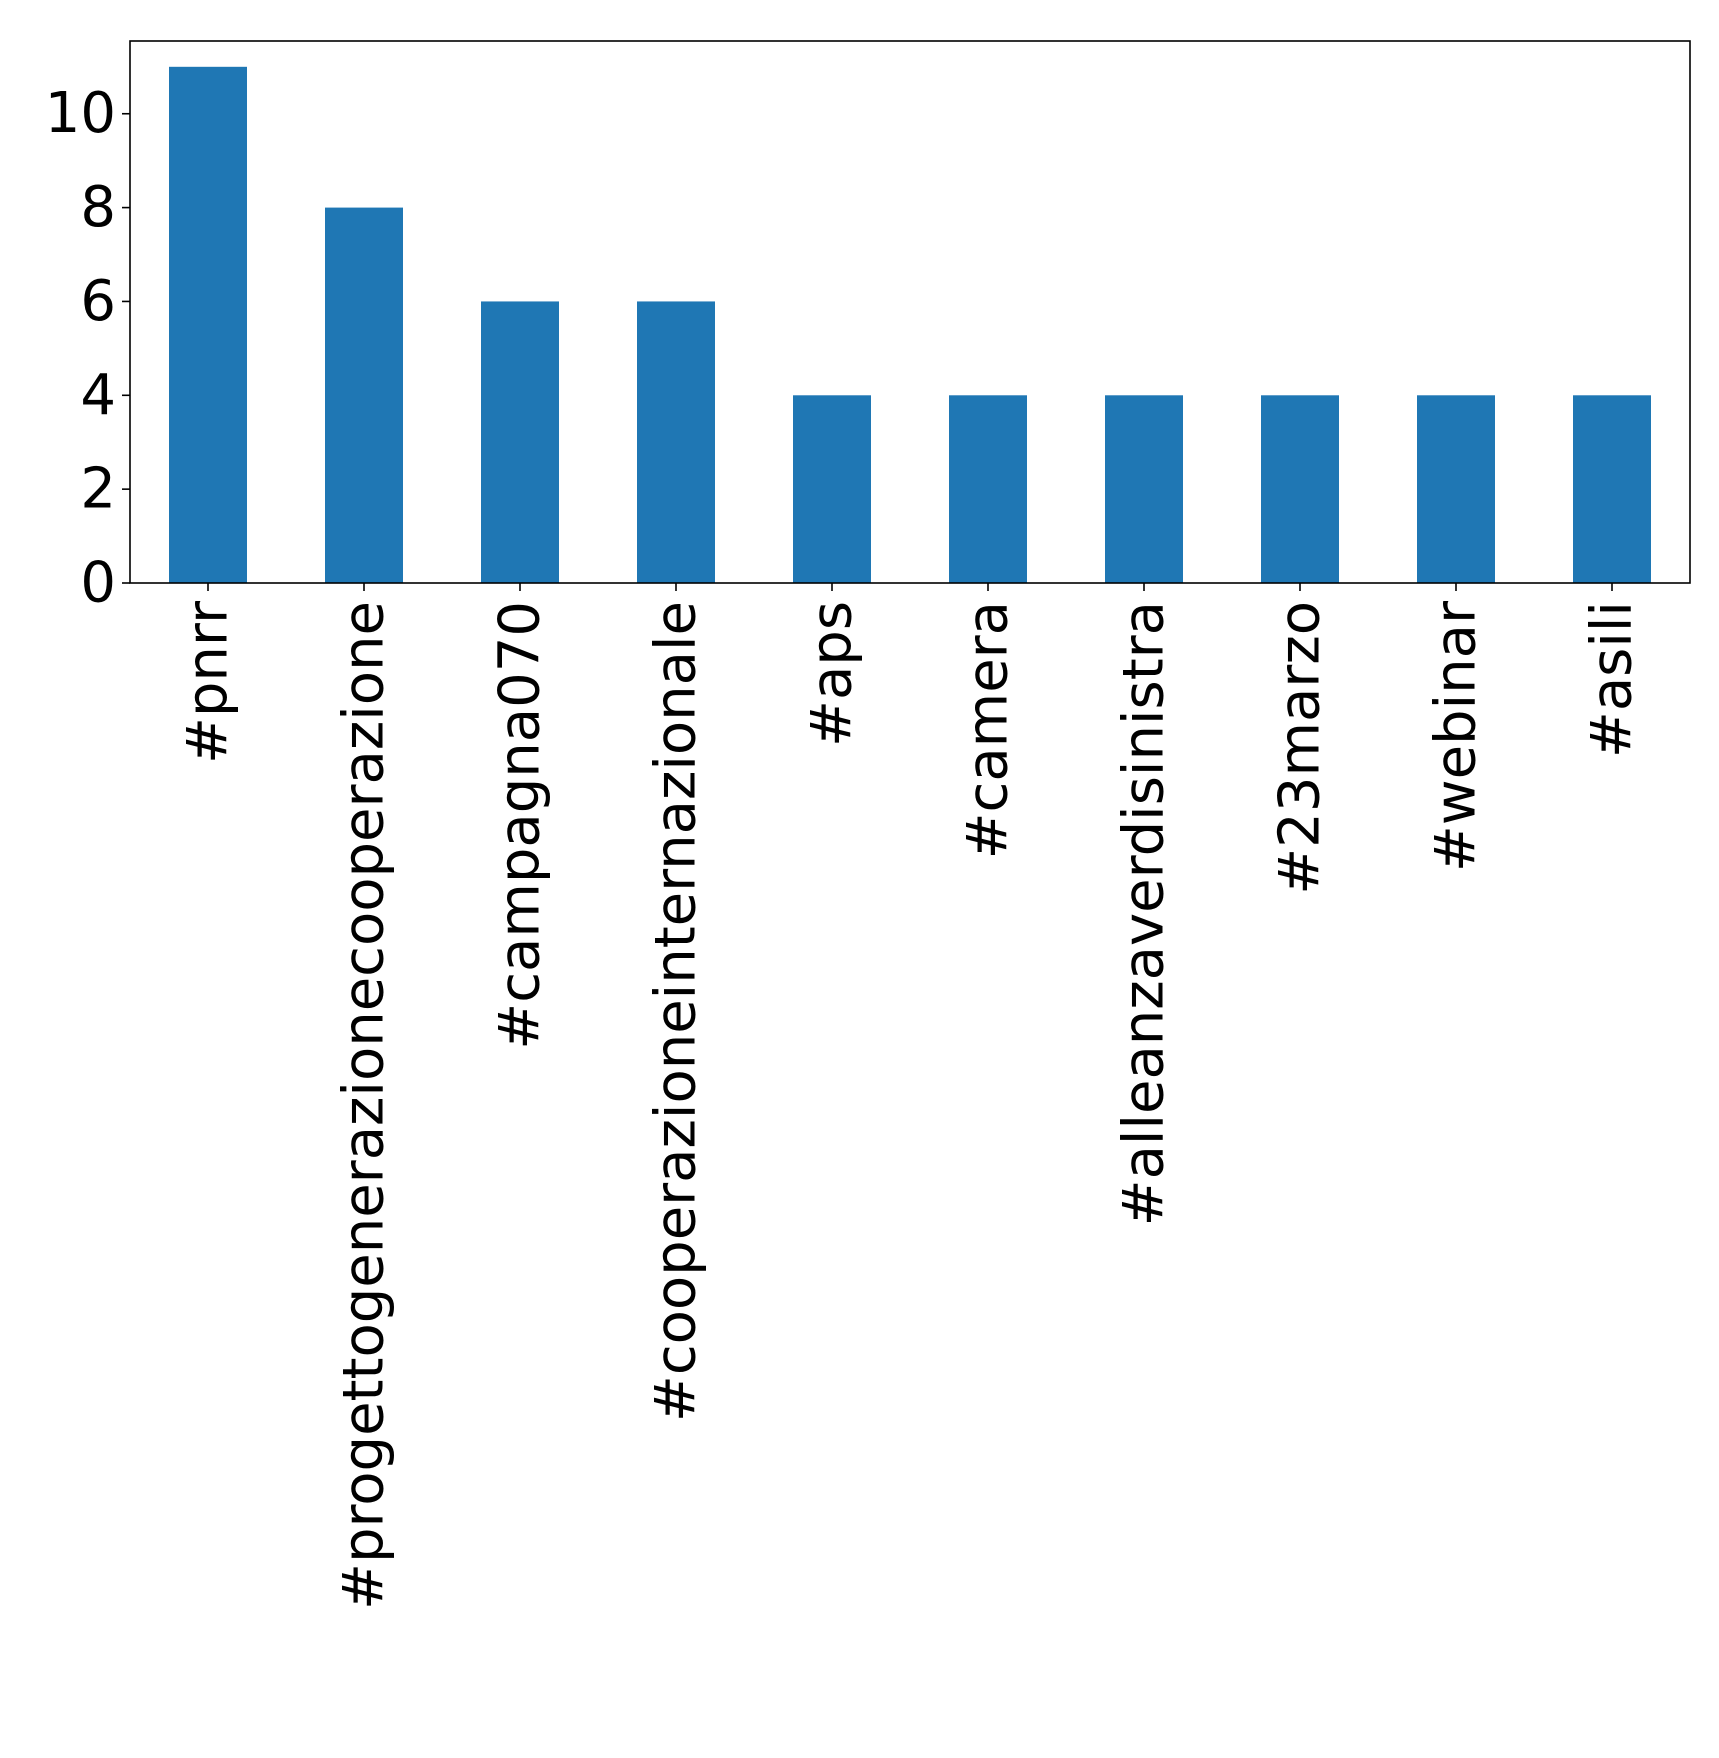 This screenshot has height=1758, width=1719. I want to click on y-tick-label: 8, so click(98, 207).